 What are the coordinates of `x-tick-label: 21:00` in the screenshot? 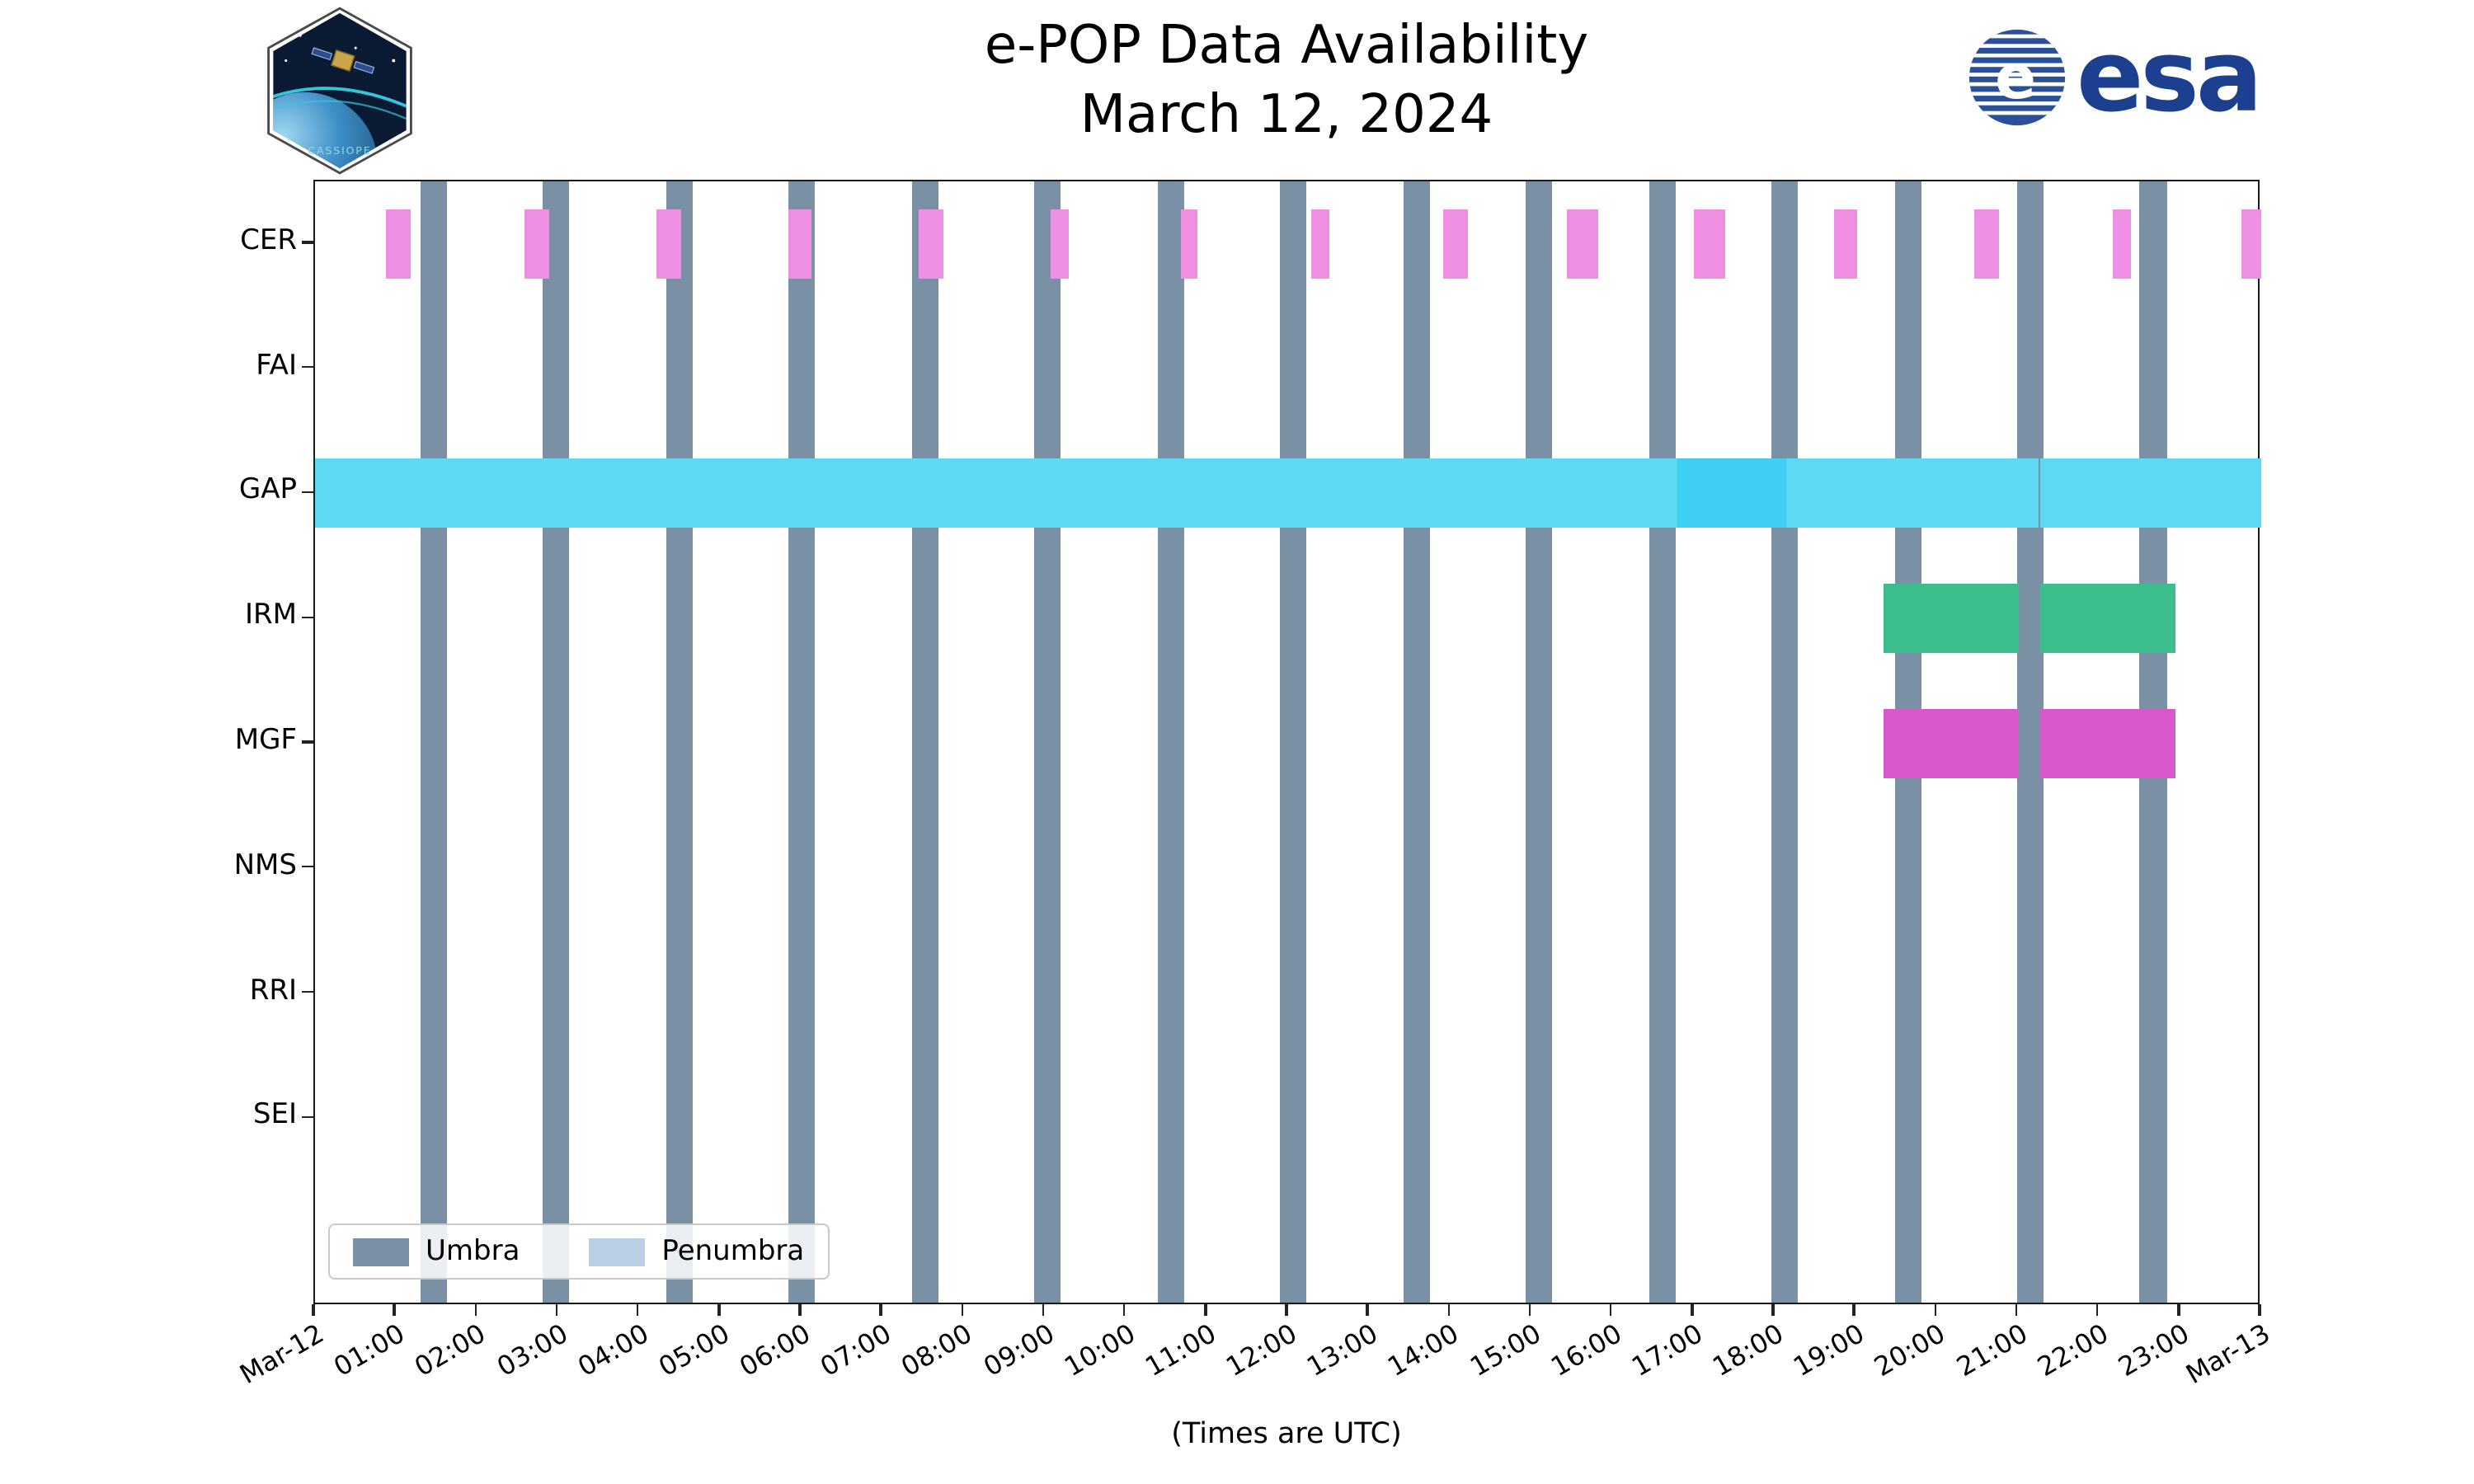 It's located at (1991, 1350).